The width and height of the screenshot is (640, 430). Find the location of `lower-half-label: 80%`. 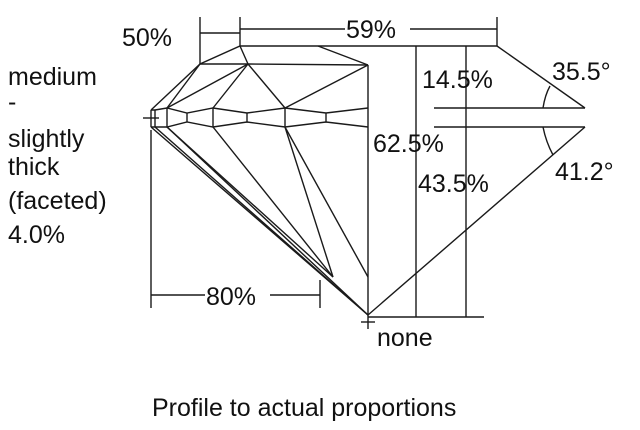

lower-half-label: 80% is located at coordinates (231, 297).